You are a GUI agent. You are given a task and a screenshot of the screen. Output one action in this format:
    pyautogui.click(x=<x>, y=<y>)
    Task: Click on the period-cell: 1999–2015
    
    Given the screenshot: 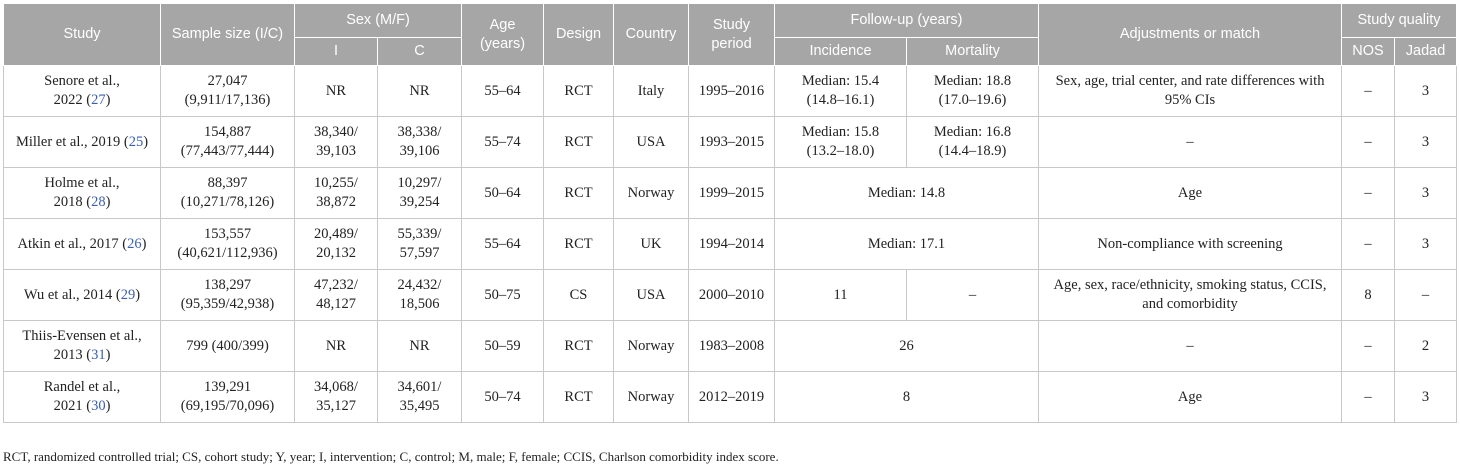 What is the action you would take?
    pyautogui.click(x=732, y=193)
    